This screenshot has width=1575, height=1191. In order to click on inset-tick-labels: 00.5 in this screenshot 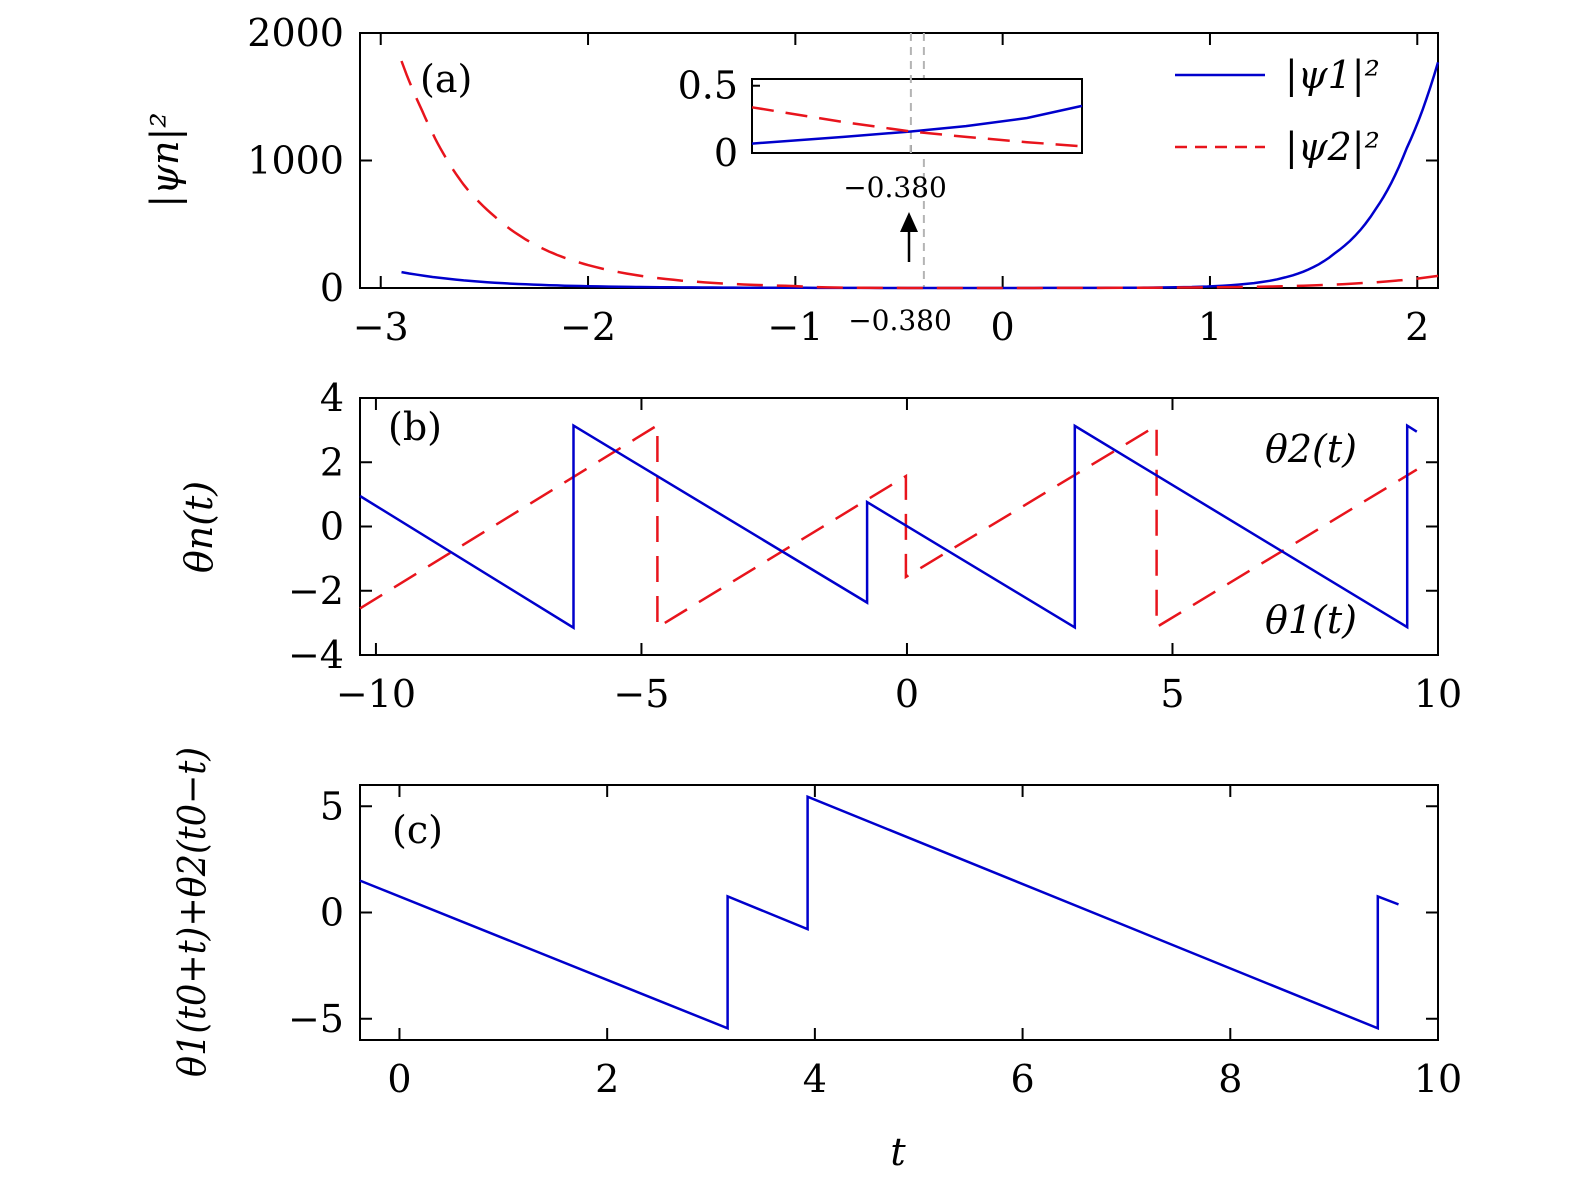, I will do `click(708, 119)`.